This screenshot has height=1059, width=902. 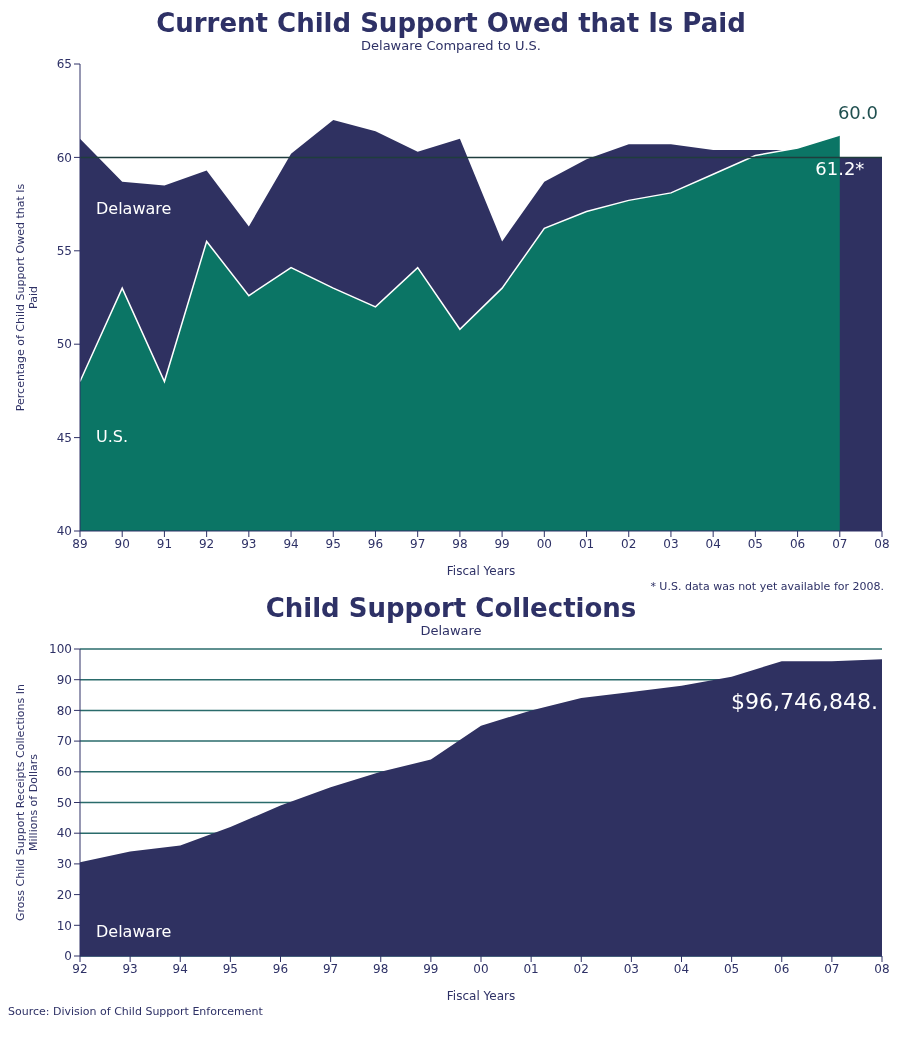 What do you see at coordinates (64, 679) in the screenshot?
I see `y-tick-label: 90` at bounding box center [64, 679].